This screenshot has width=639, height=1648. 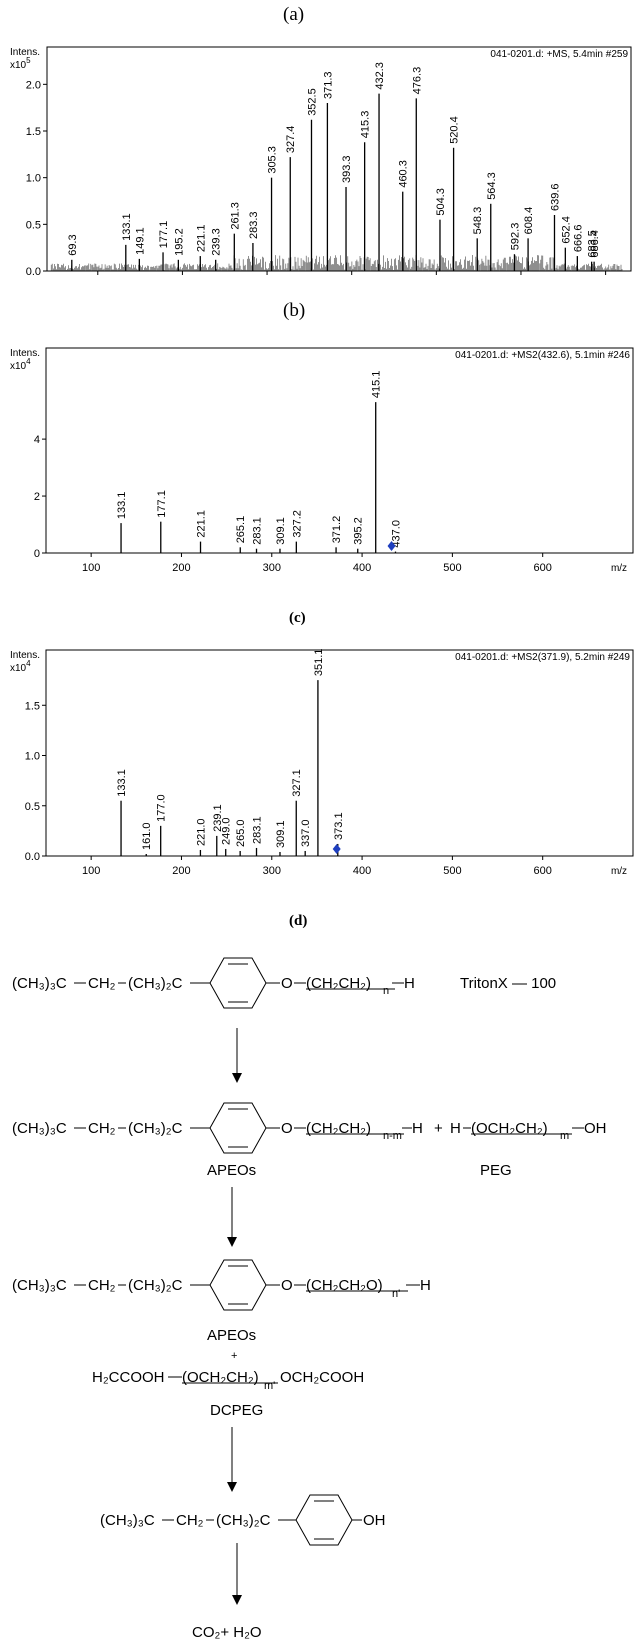 I want to click on dcpeg-right: OCH₂COOH, so click(x=322, y=1377).